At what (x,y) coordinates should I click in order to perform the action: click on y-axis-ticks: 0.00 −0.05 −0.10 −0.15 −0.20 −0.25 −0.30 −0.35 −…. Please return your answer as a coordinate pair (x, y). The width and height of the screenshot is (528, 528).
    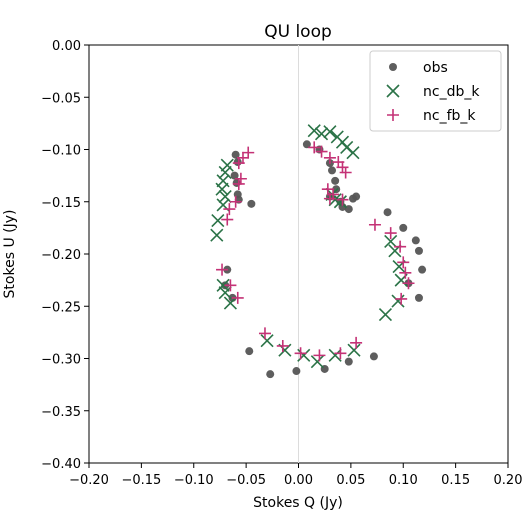
    Looking at the image, I should click on (65, 255).